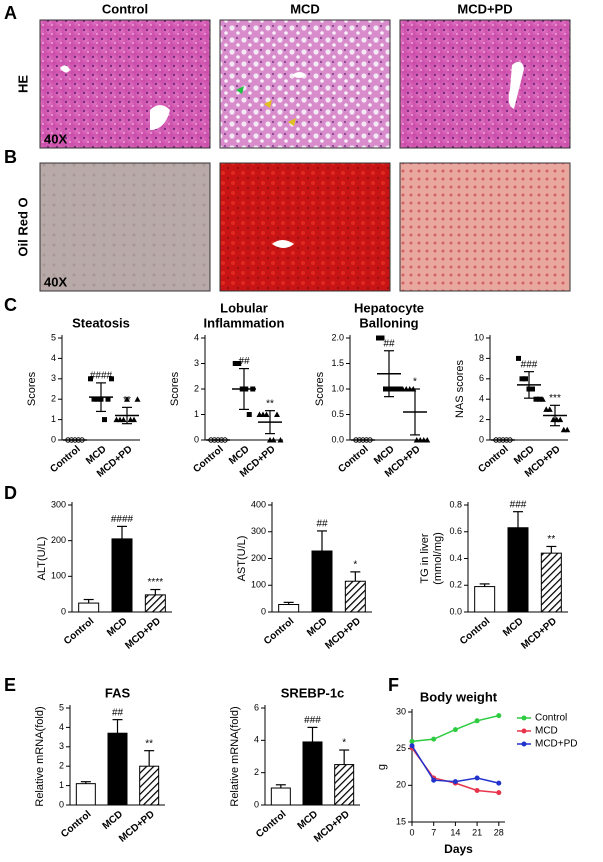 This screenshot has width=603, height=862. Describe the element at coordinates (305, 84) in the screenshot. I see `he-mcd-image` at that location.